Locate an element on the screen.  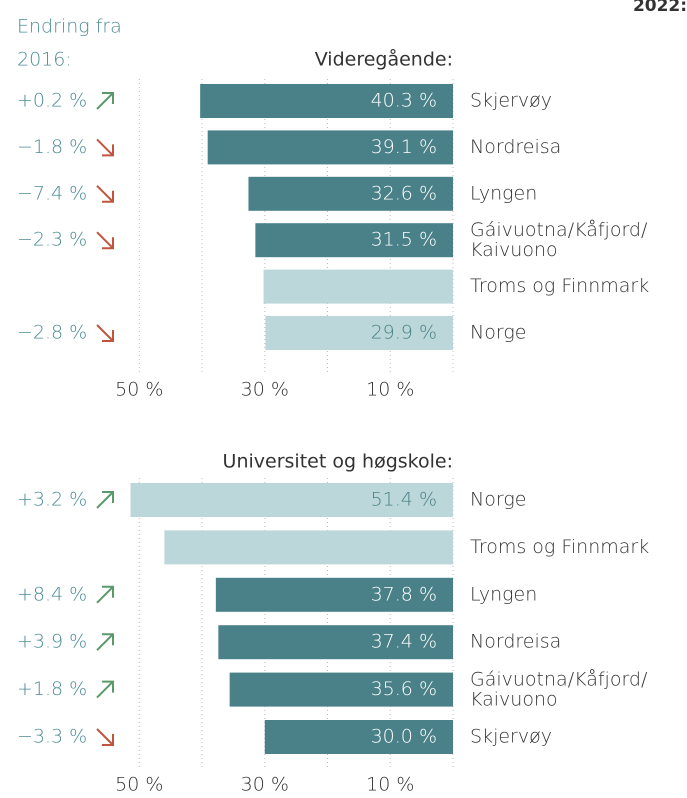
change-label: −2.8 % is located at coordinates (52, 333).